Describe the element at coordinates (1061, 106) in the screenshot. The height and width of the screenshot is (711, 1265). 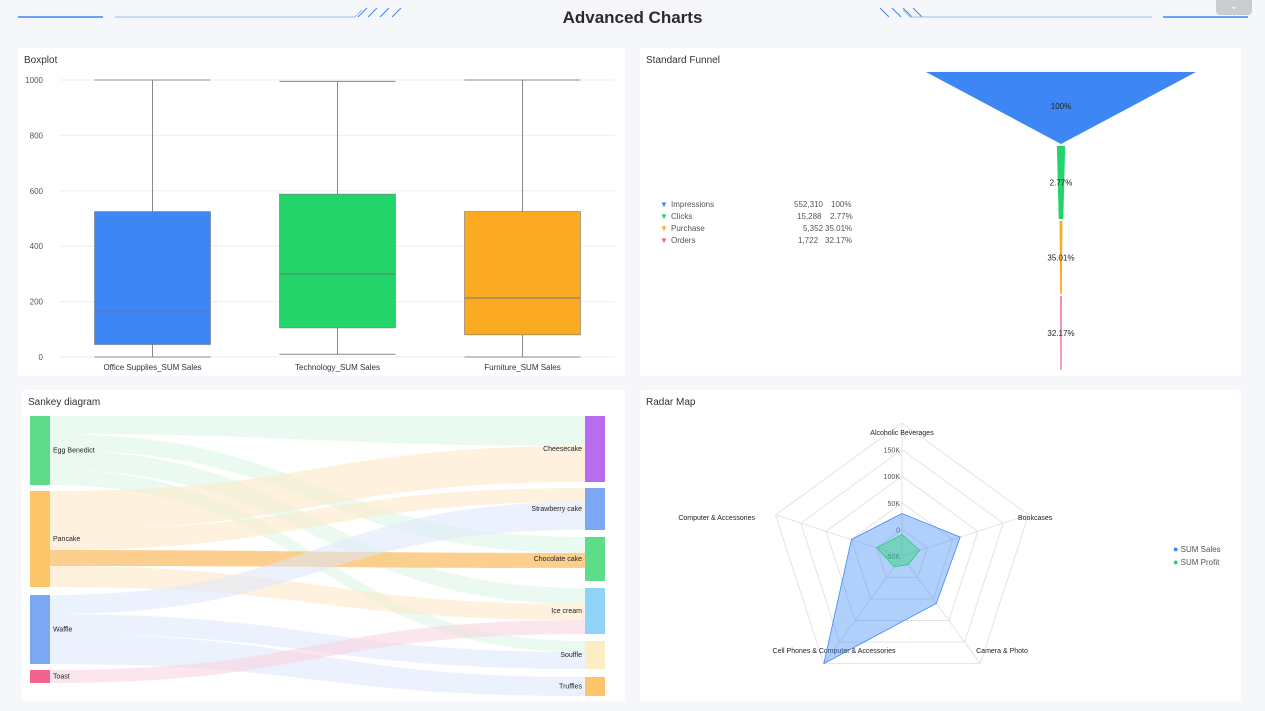
I see `funnel-stage-label: 100%` at that location.